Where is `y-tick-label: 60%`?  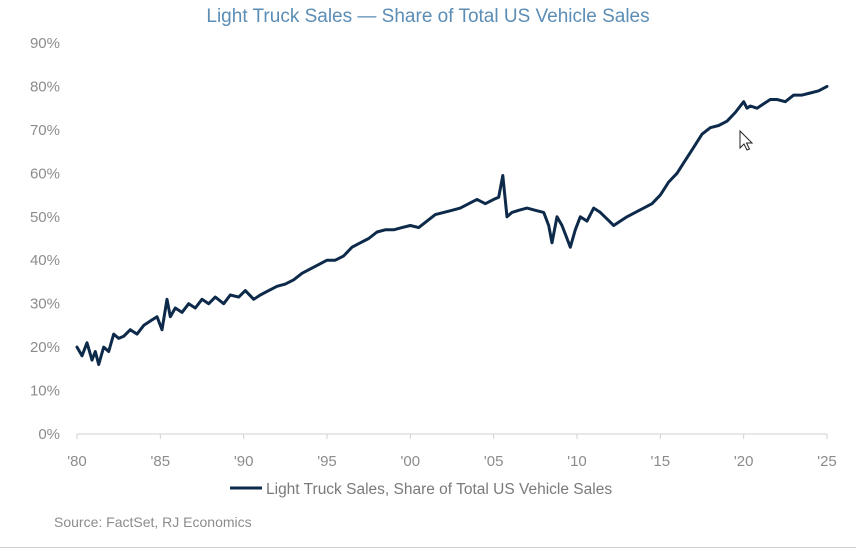
y-tick-label: 60% is located at coordinates (45, 173).